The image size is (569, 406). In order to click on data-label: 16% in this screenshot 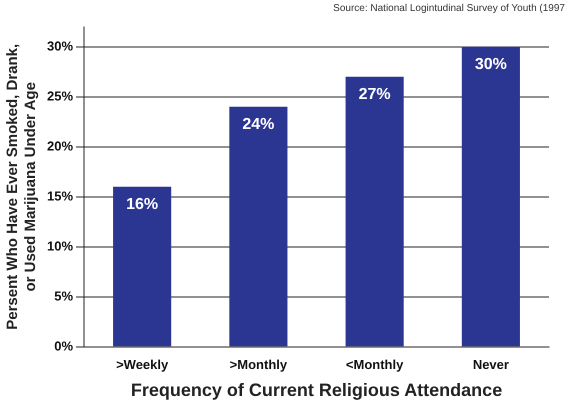, I will do `click(142, 205)`.